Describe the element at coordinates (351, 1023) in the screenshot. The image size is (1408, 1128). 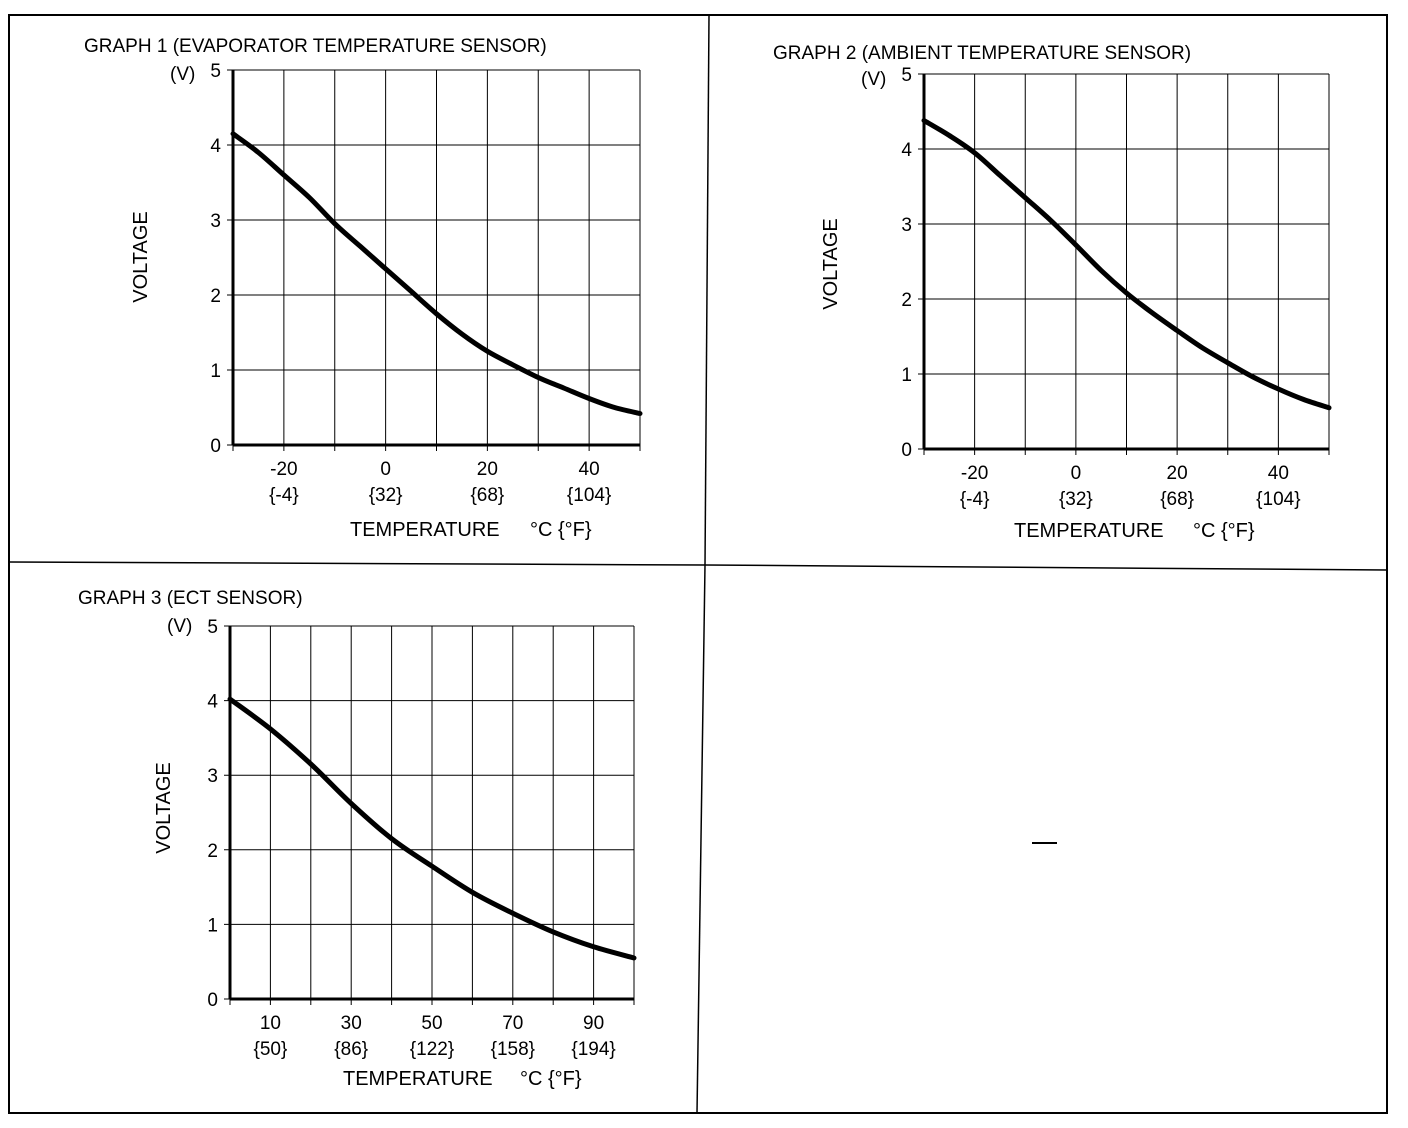
I see `x-tick-label: 30` at that location.